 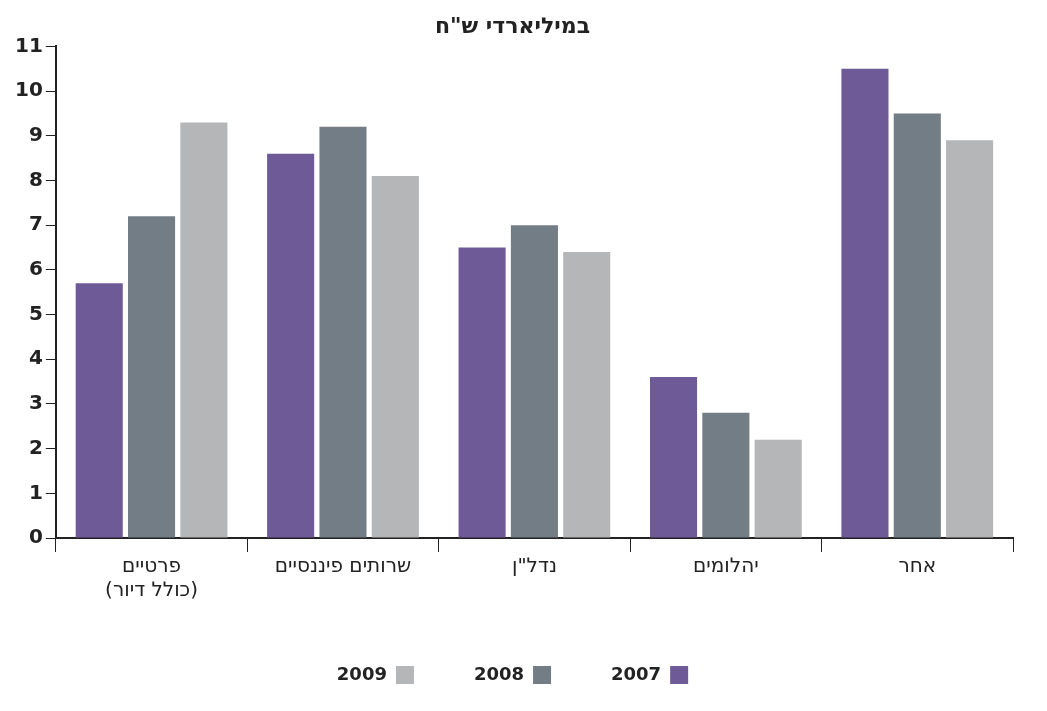 I want to click on y-tick-label: 2, so click(x=35, y=446).